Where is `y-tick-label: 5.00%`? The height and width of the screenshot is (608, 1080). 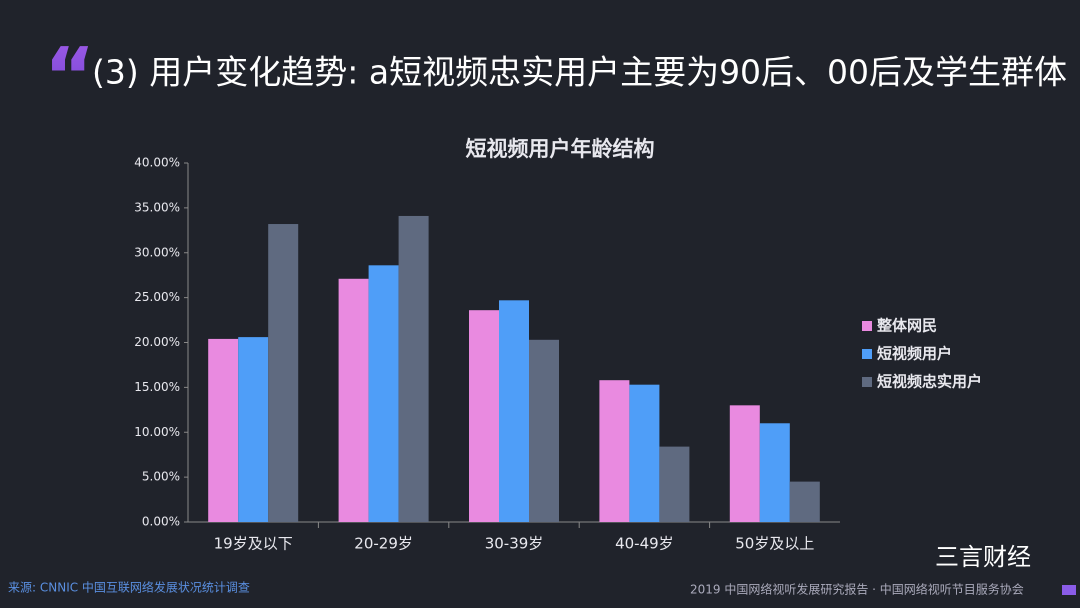
y-tick-label: 5.00% is located at coordinates (161, 477).